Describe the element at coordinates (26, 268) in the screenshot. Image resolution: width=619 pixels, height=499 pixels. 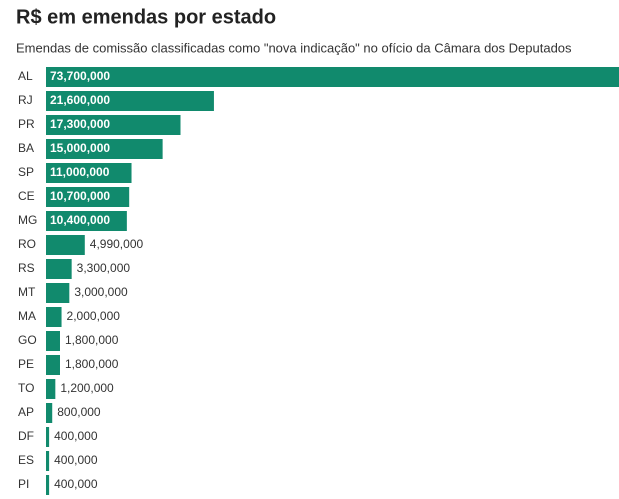
I see `category-label: RS` at that location.